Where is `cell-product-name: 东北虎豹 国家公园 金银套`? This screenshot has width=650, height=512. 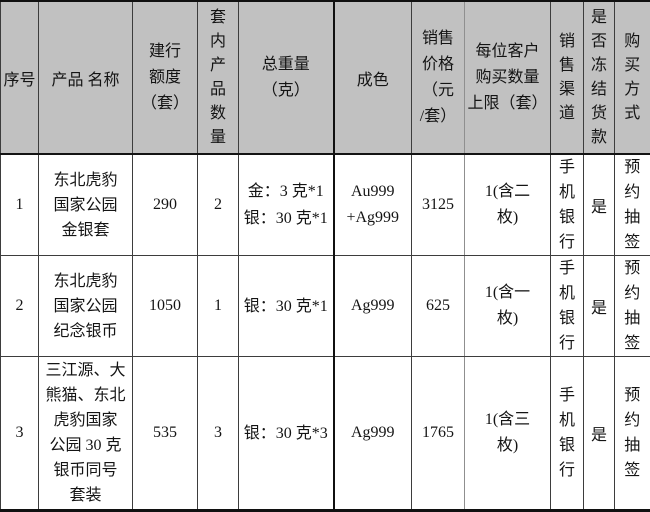 cell-product-name: 东北虎豹 国家公园 金银套 is located at coordinates (85, 204).